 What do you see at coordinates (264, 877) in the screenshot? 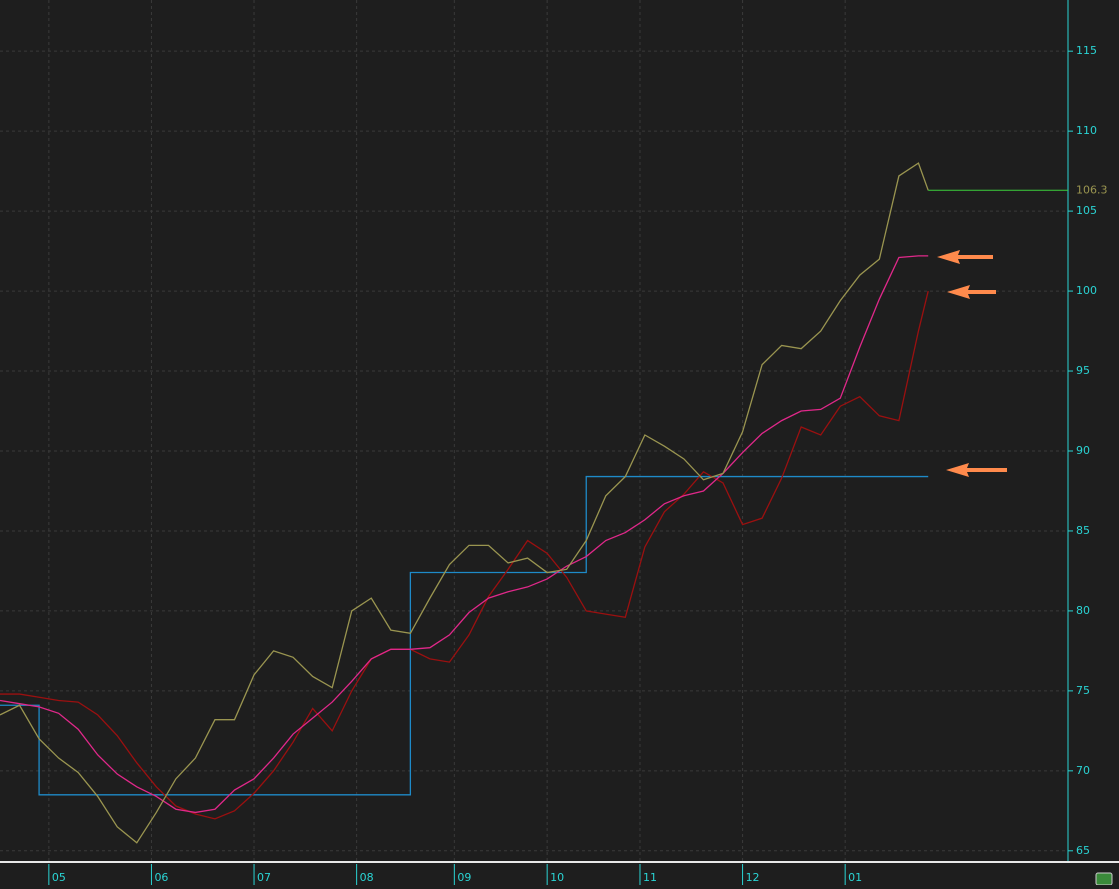
I see `x-tick-label: 07` at bounding box center [264, 877].